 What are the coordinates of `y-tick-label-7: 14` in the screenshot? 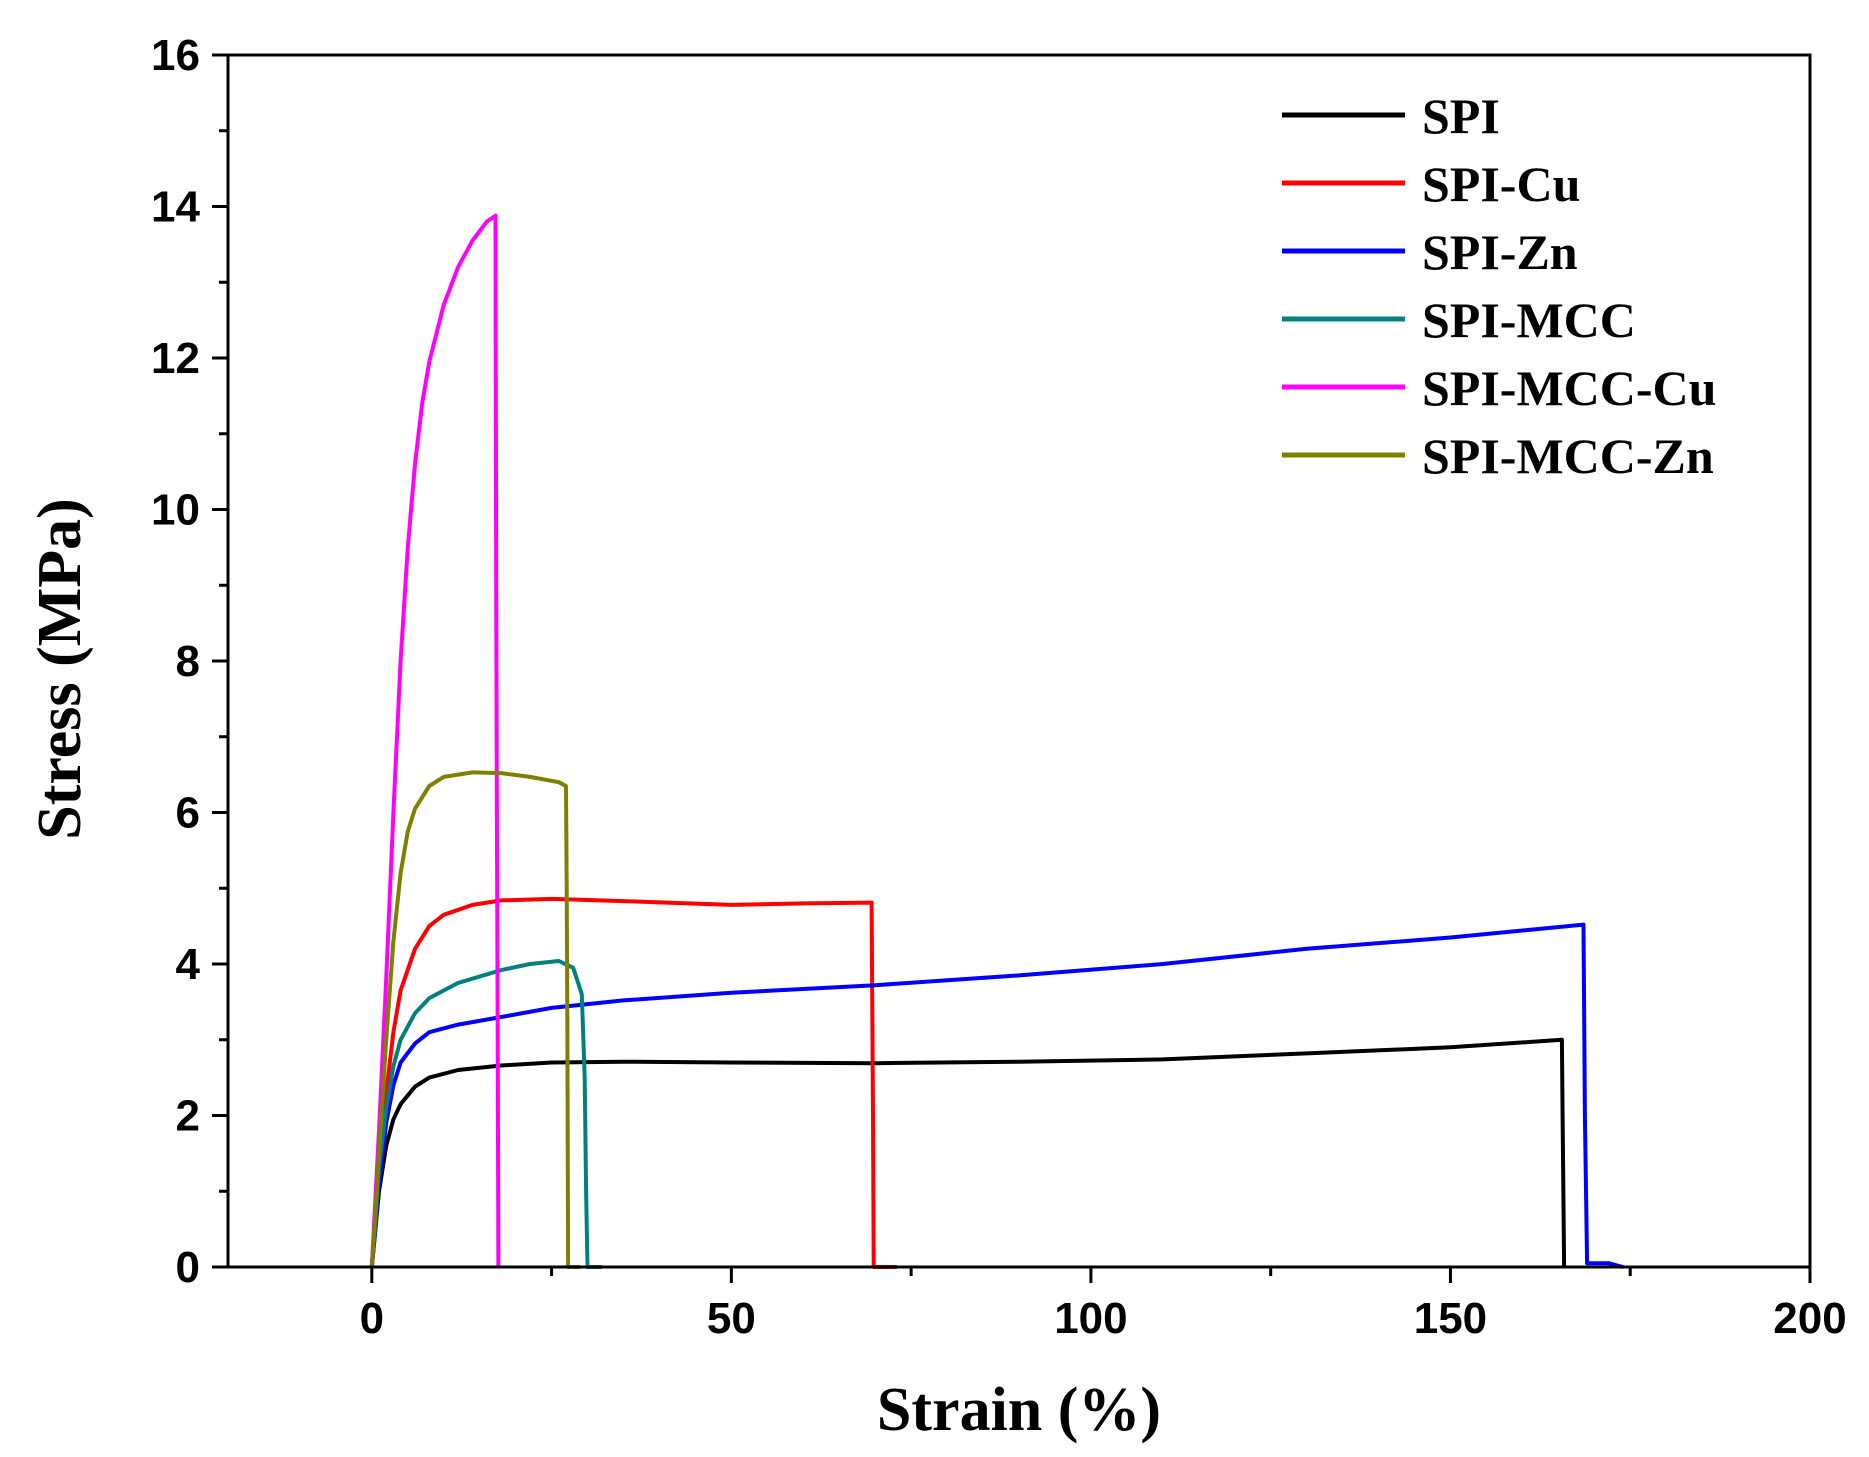 It's located at (175, 207).